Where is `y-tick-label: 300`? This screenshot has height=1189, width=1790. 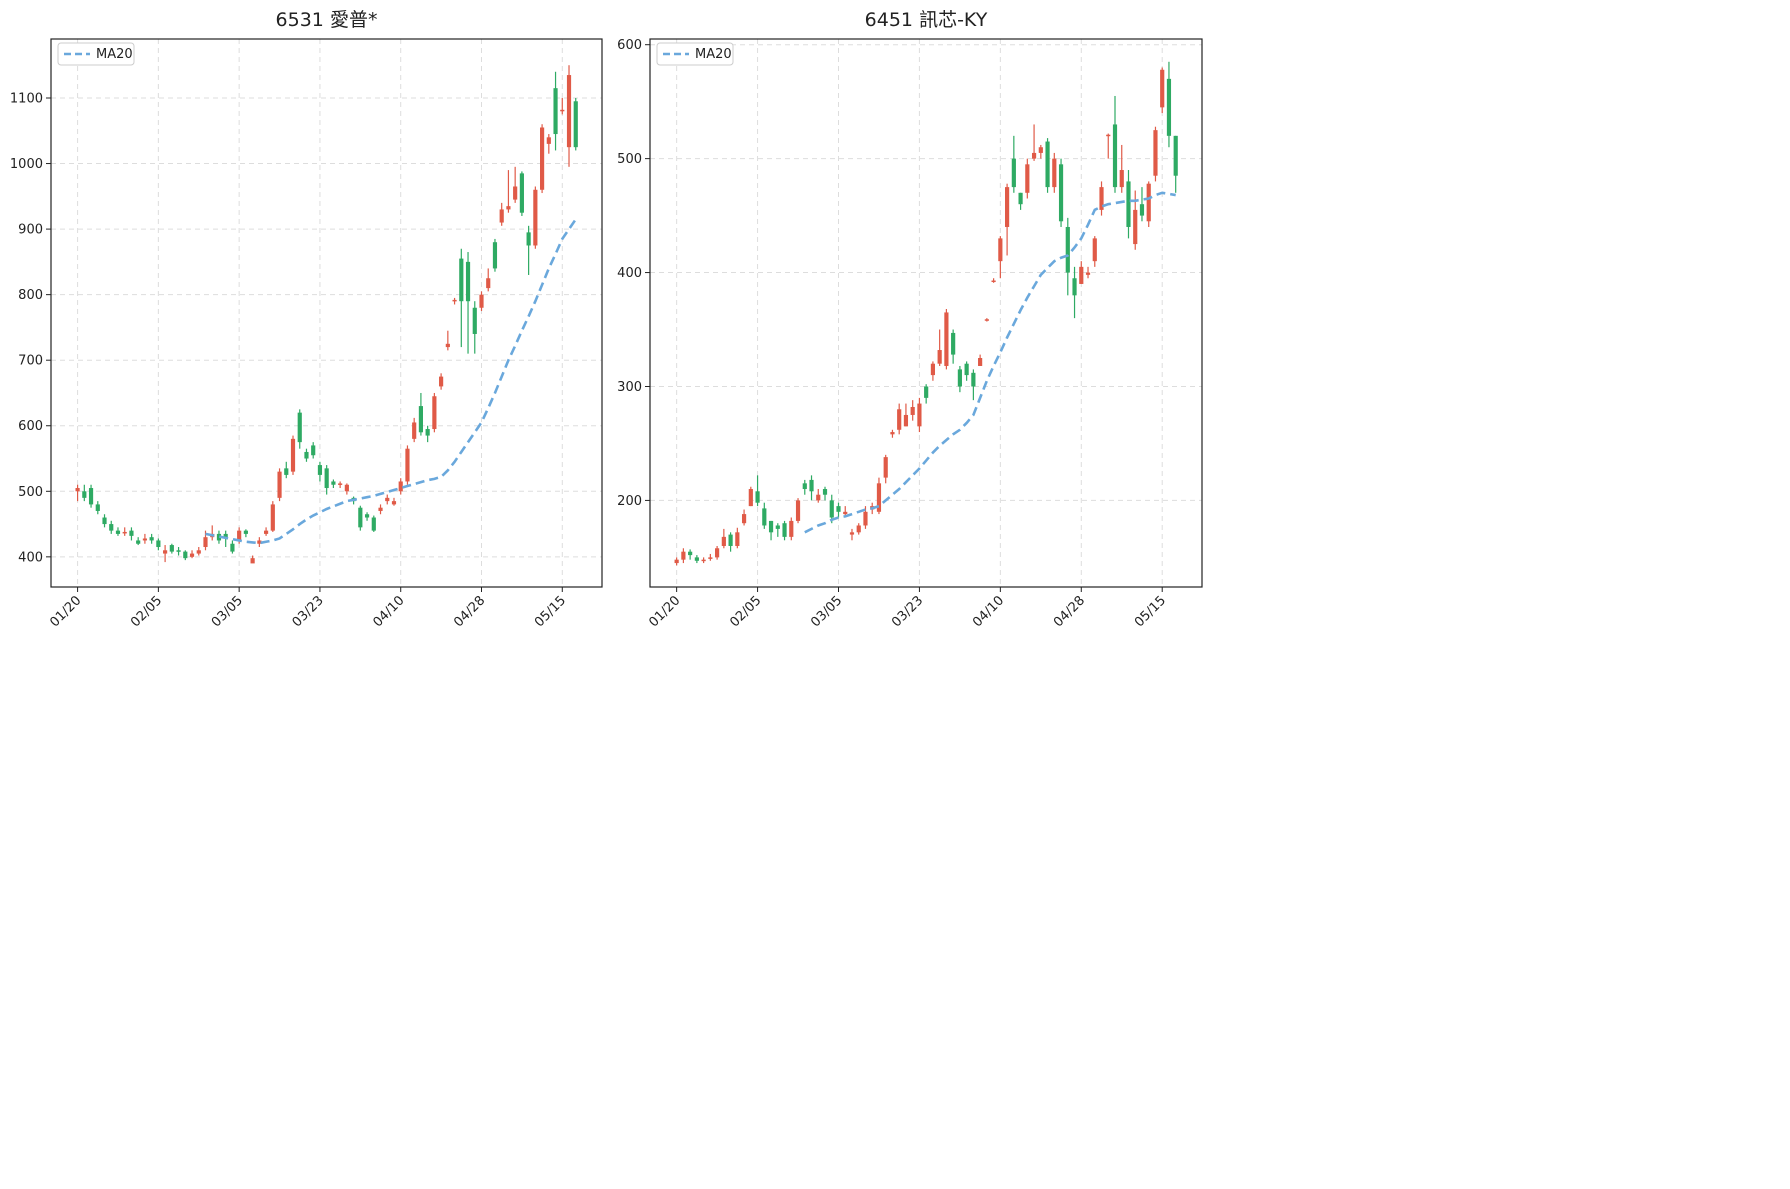 y-tick-label: 300 is located at coordinates (629, 387).